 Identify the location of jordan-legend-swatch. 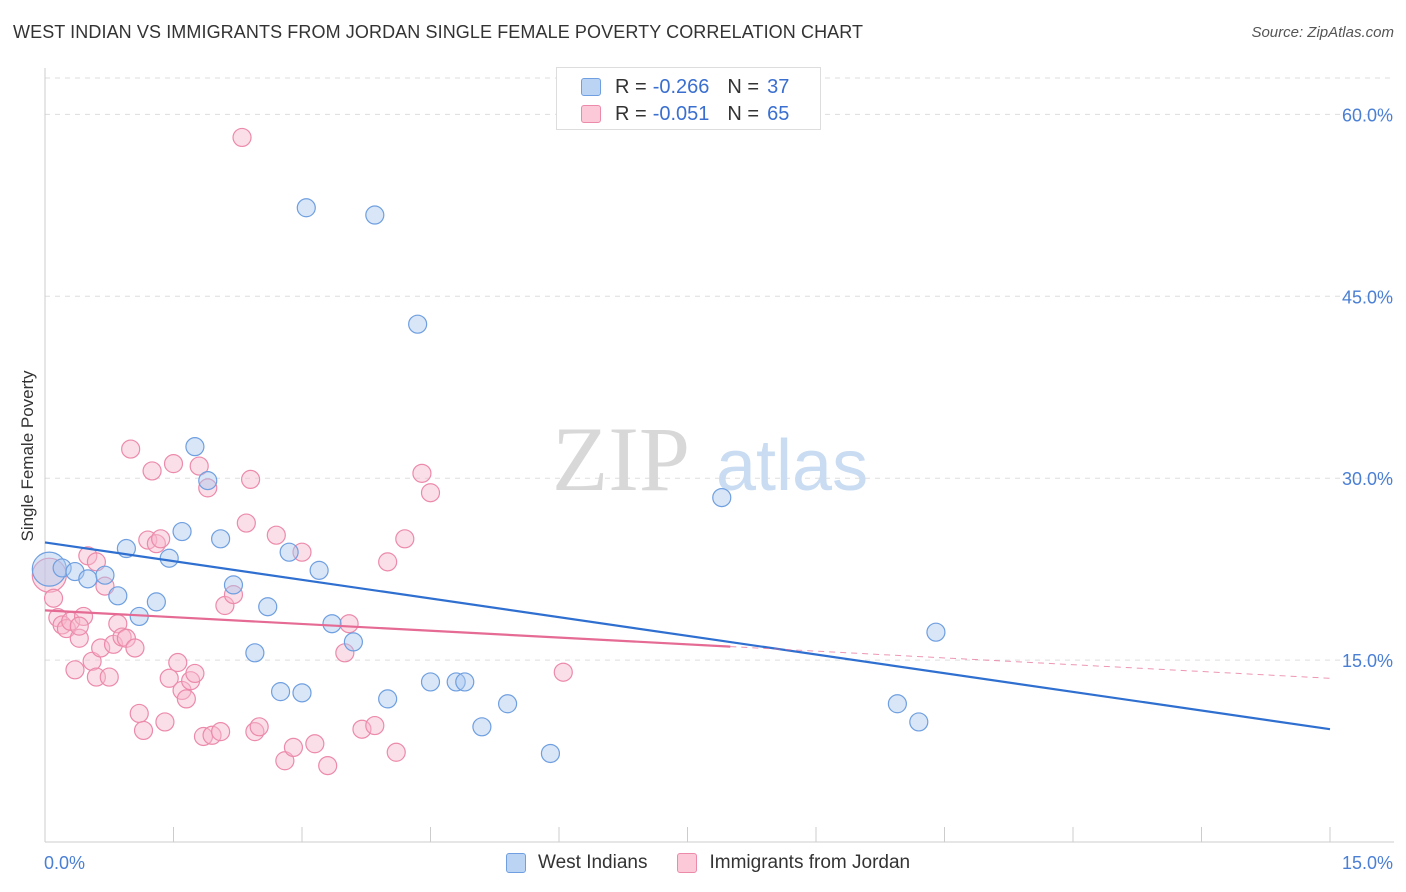
(687, 863).